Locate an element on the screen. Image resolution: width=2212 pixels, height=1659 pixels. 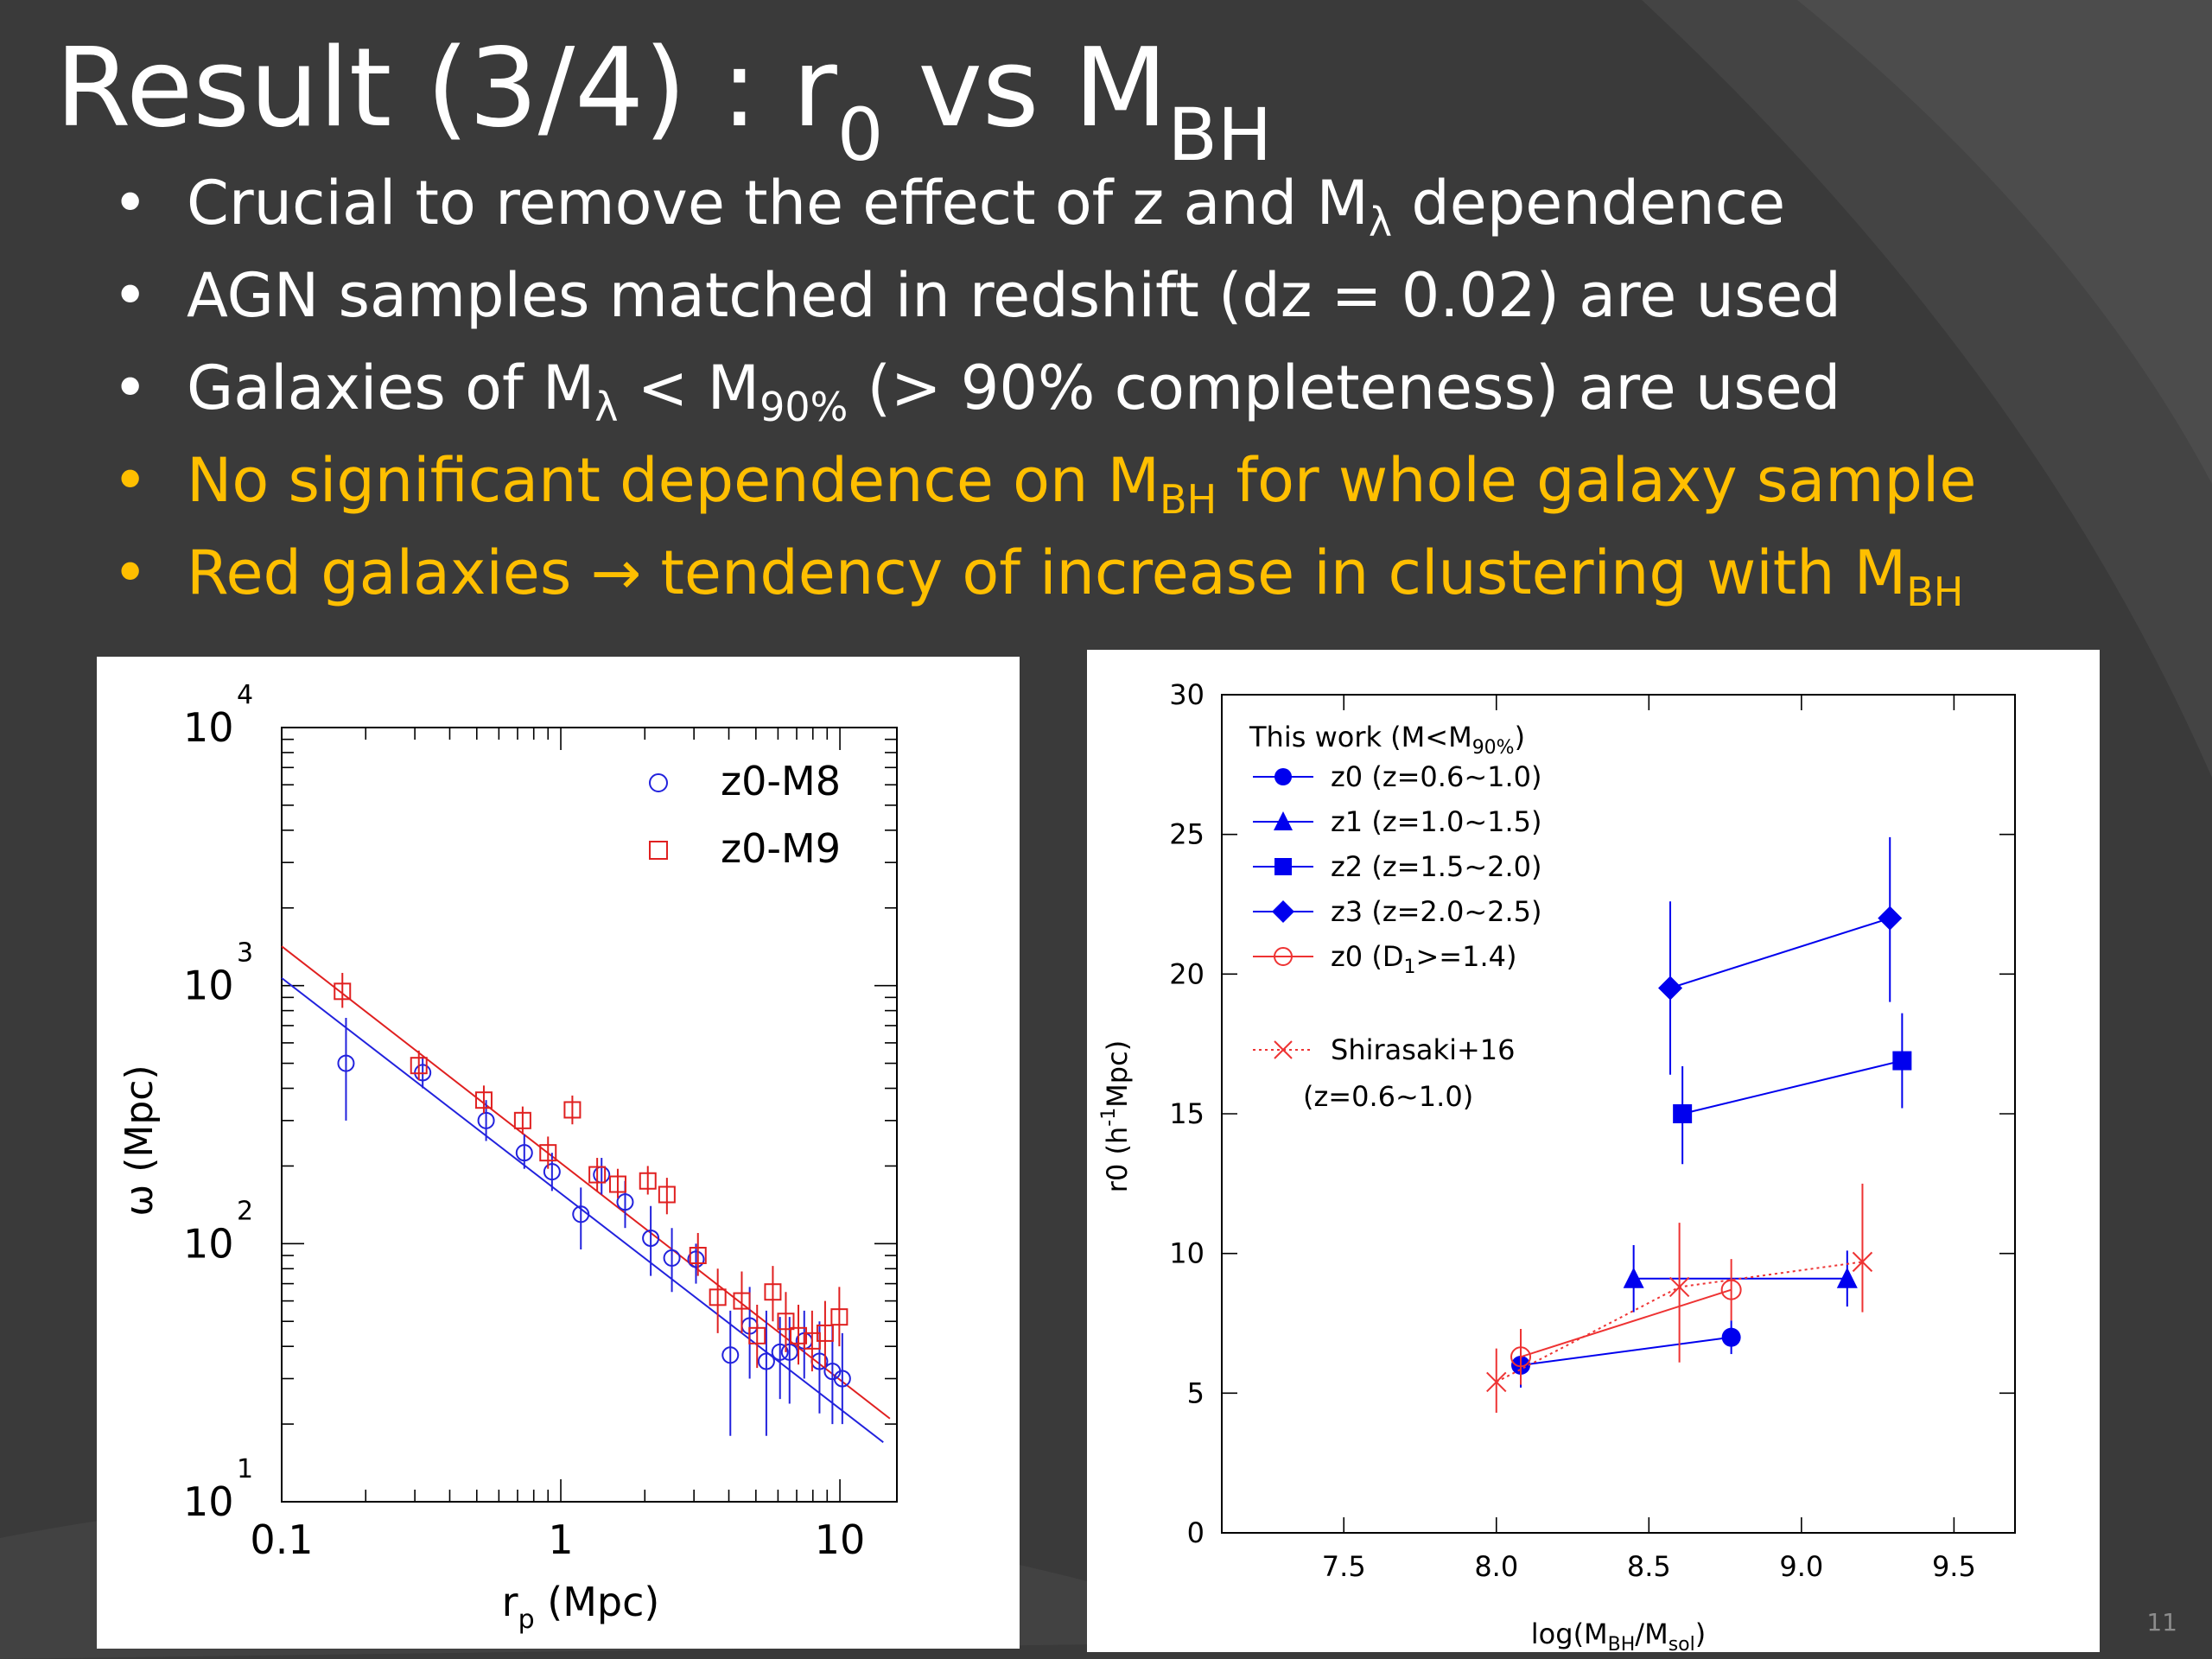
x-tick-label: 8.5 is located at coordinates (1649, 1566).